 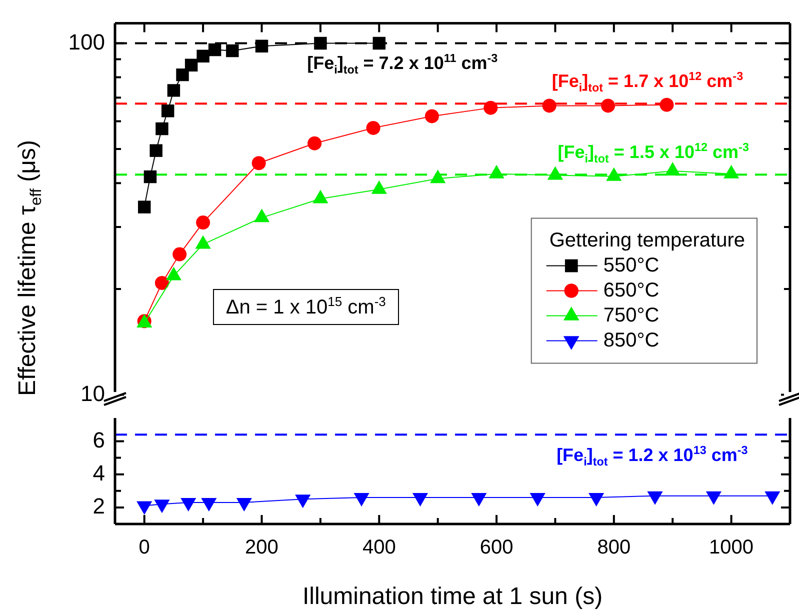 What do you see at coordinates (98, 439) in the screenshot?
I see `y-tick-label: 6` at bounding box center [98, 439].